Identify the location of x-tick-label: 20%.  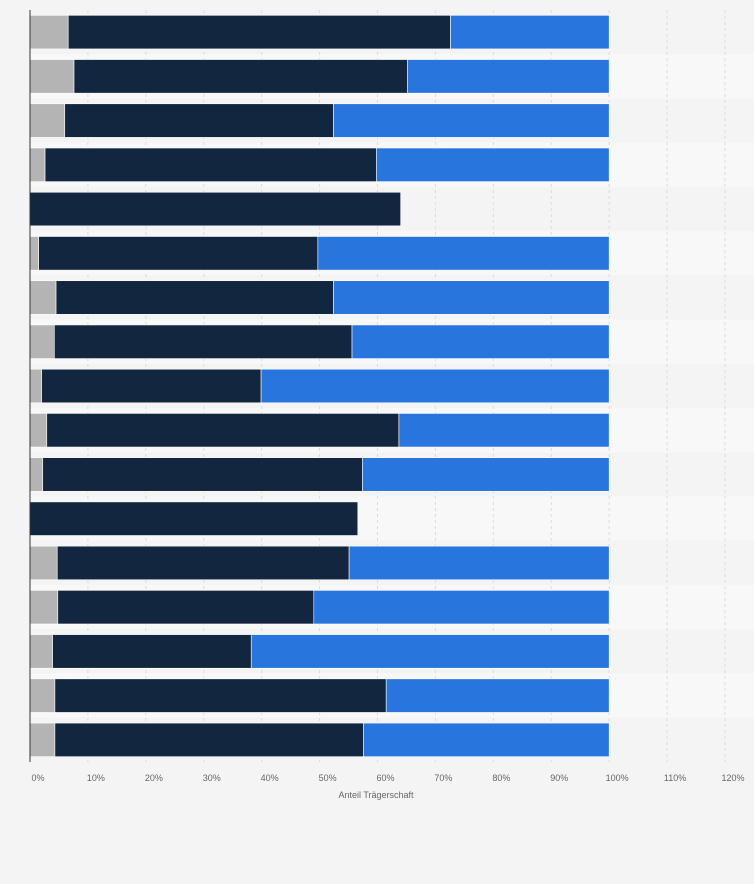
(154, 778).